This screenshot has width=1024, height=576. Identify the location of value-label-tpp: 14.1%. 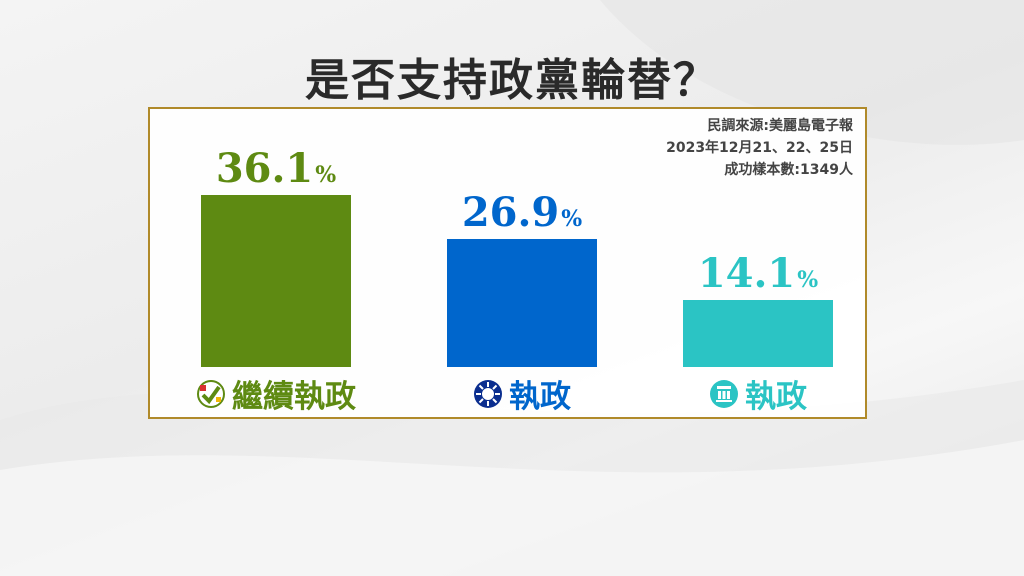
(758, 273).